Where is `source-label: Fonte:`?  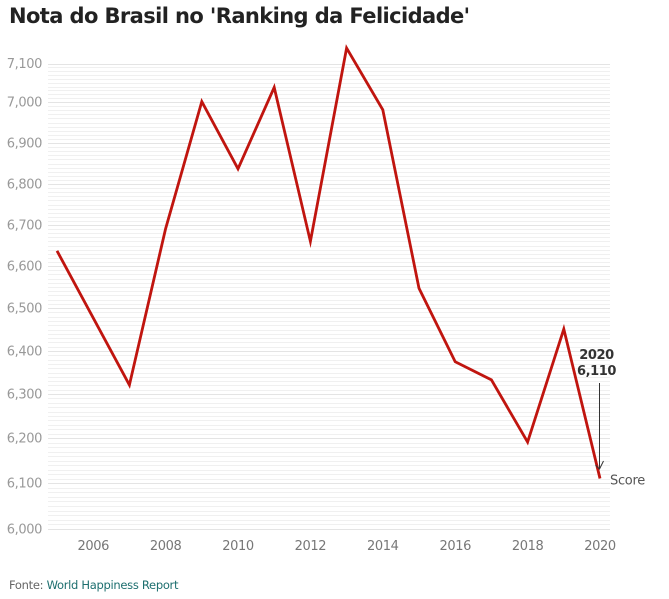
source-label: Fonte: is located at coordinates (26, 585).